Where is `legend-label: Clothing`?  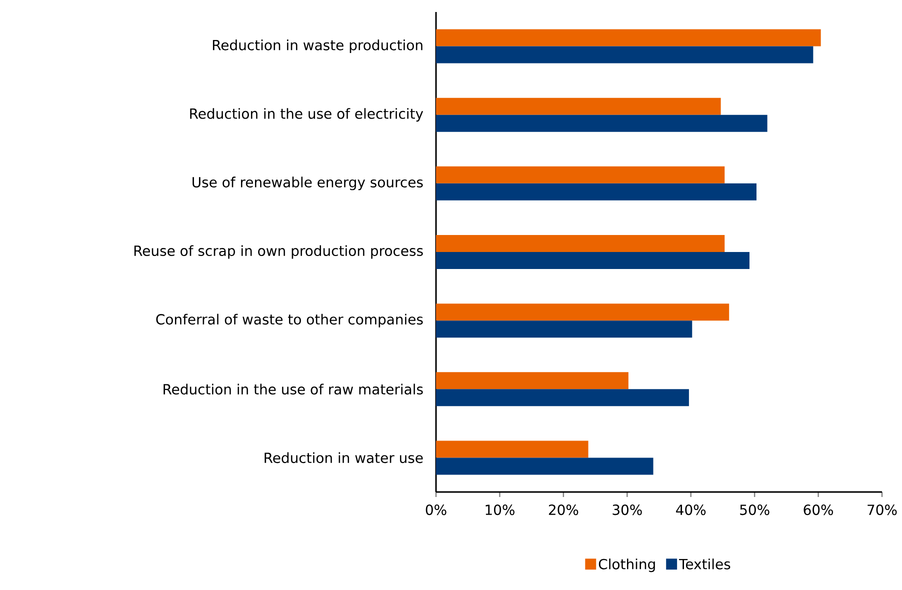 legend-label: Clothing is located at coordinates (626, 565).